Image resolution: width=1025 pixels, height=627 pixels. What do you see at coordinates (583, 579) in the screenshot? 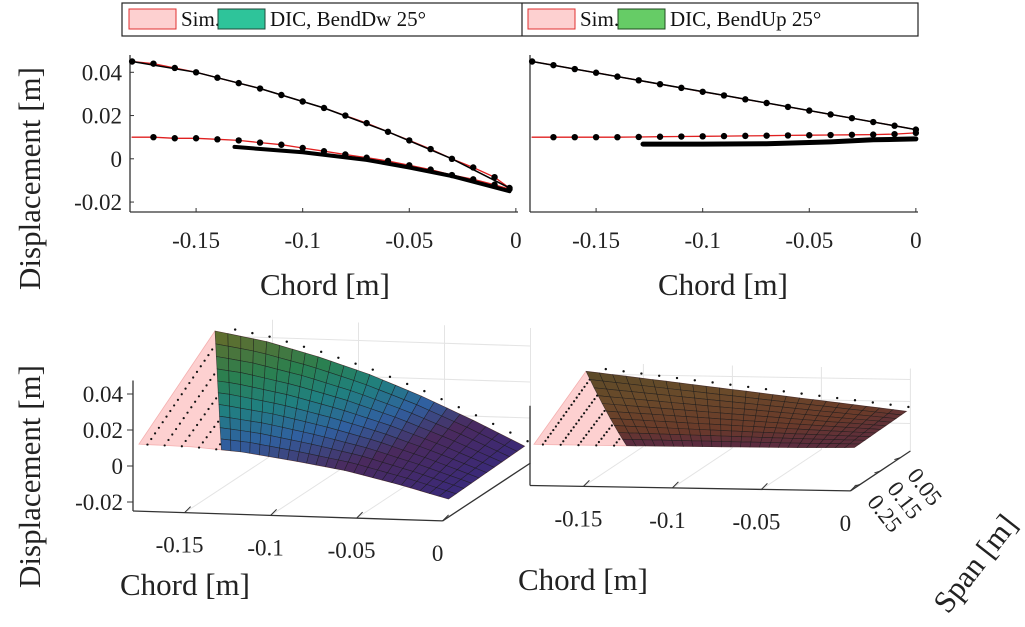
I see `xlabel-bottom-right: Chord [m]` at bounding box center [583, 579].